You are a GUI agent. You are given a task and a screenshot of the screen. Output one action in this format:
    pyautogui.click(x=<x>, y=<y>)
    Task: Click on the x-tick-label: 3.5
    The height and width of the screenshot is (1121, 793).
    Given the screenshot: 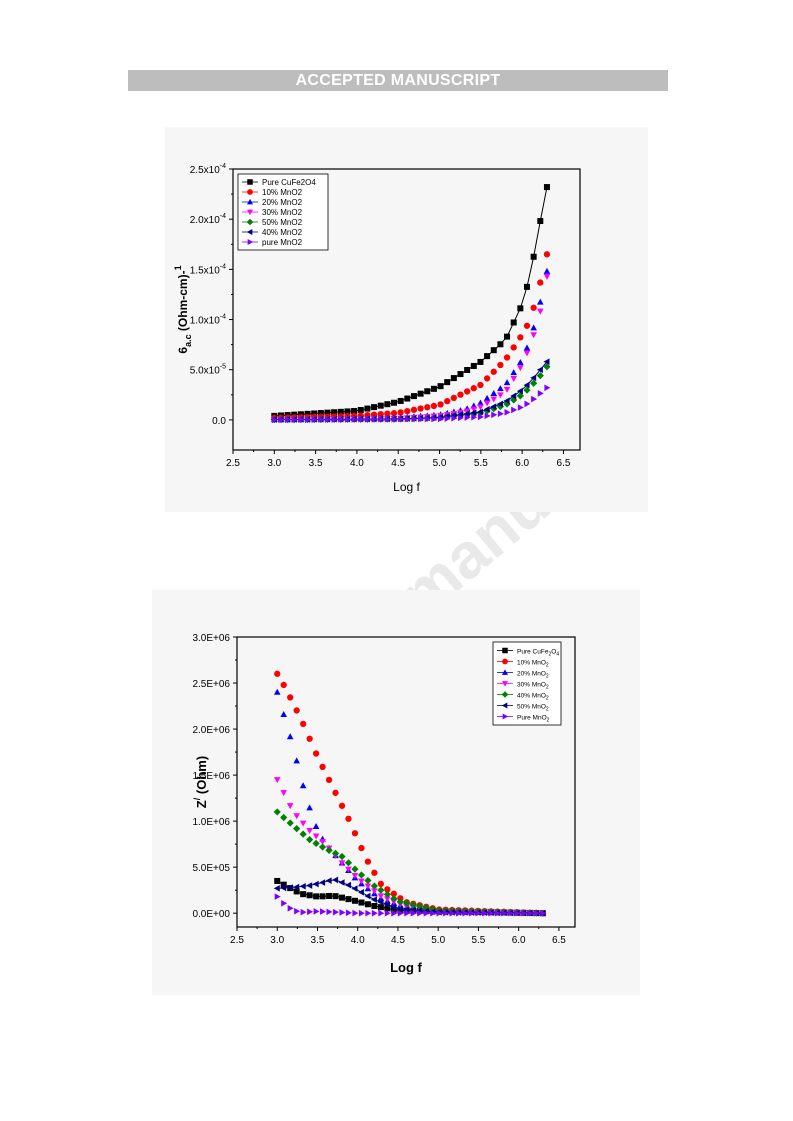 What is the action you would take?
    pyautogui.click(x=316, y=463)
    